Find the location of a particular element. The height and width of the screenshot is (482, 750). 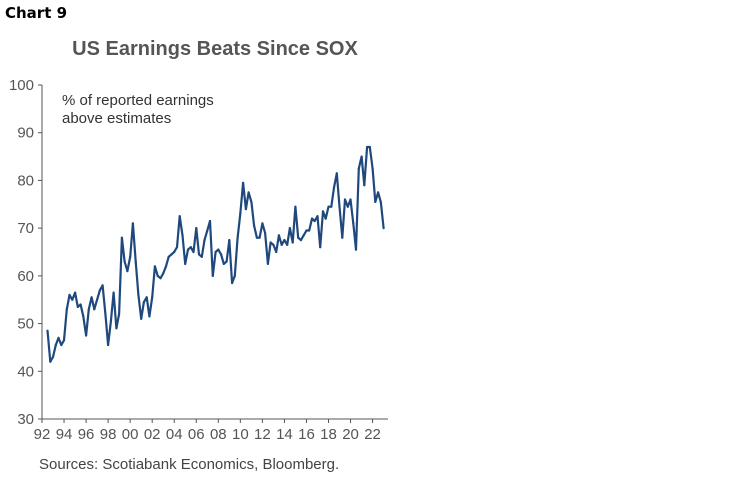

y-tick-label: 90 is located at coordinates (25, 133).